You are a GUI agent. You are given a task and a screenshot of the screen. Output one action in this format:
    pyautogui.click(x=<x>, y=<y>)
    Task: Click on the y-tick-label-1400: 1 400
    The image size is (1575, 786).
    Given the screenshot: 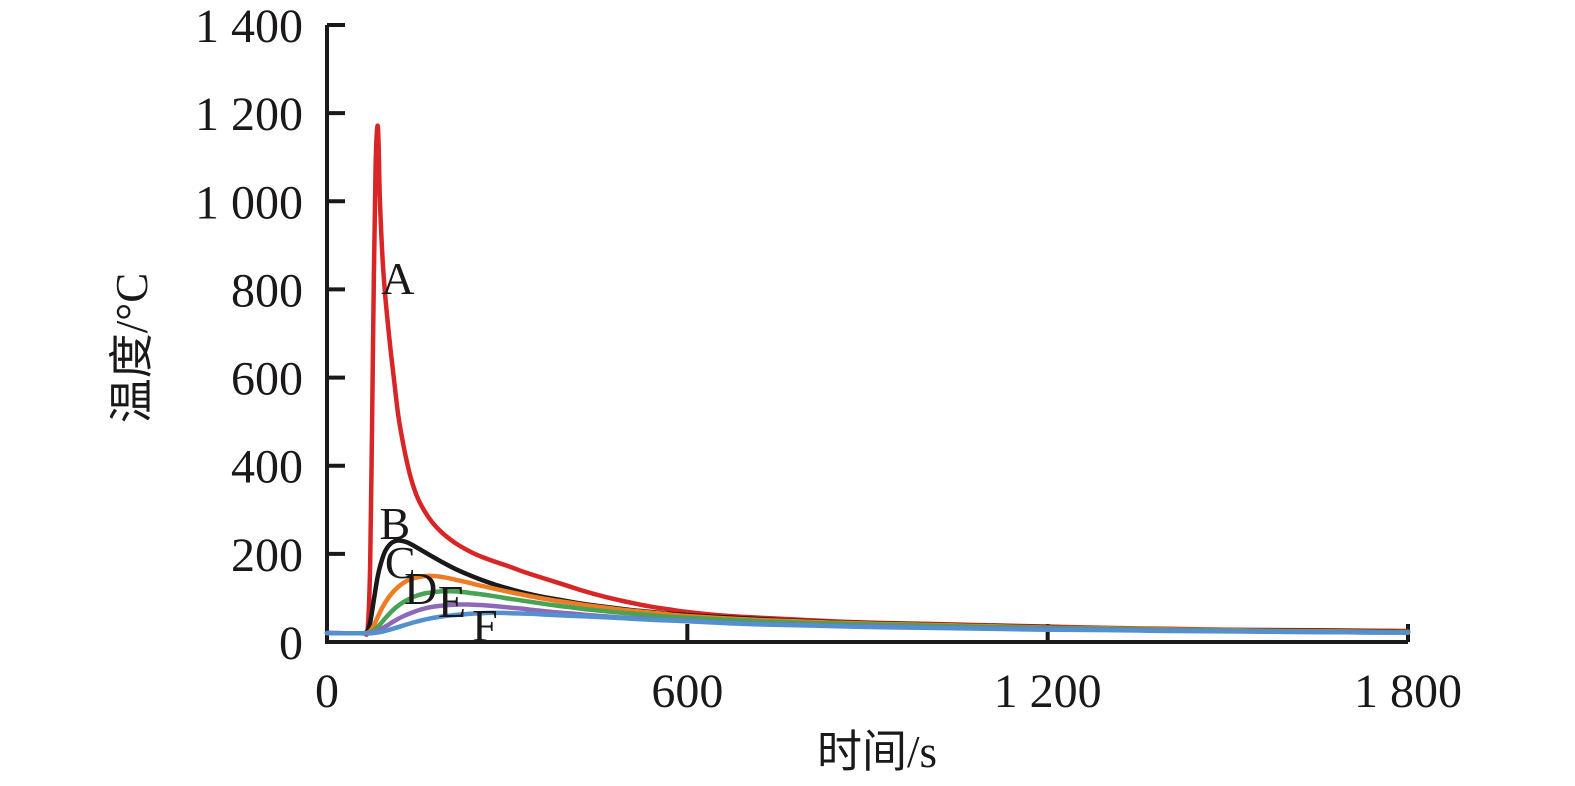 What is the action you would take?
    pyautogui.click(x=249, y=26)
    